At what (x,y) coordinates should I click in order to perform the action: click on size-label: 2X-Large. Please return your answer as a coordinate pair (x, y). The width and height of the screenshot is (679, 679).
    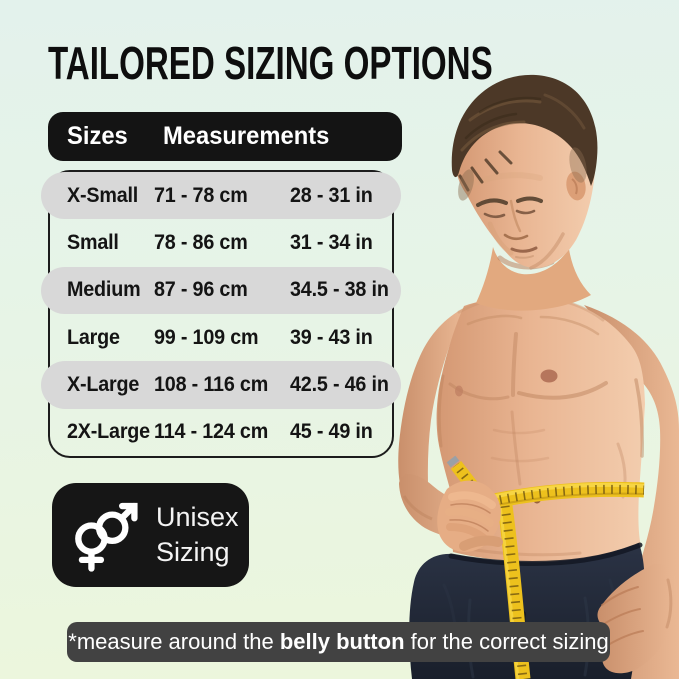
    Looking at the image, I should click on (108, 432).